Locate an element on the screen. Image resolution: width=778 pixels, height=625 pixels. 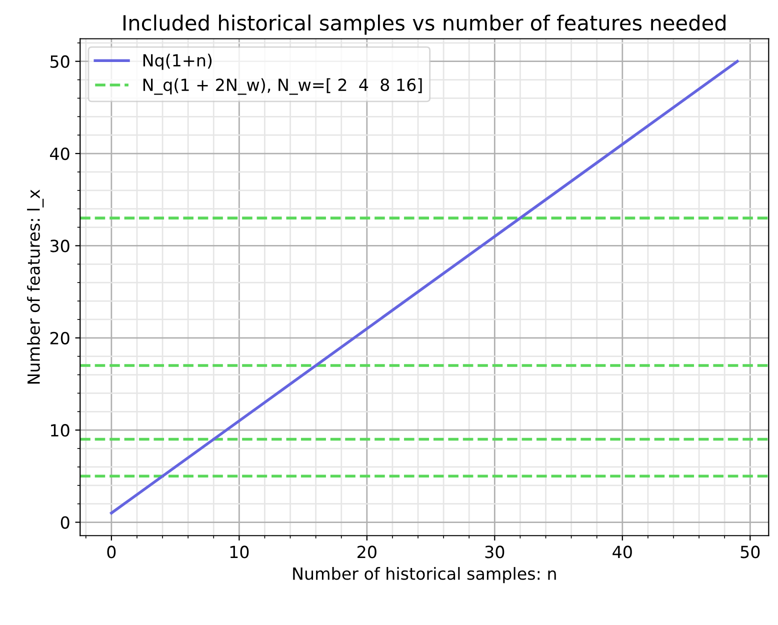
x-tick-label: 30 is located at coordinates (494, 552).